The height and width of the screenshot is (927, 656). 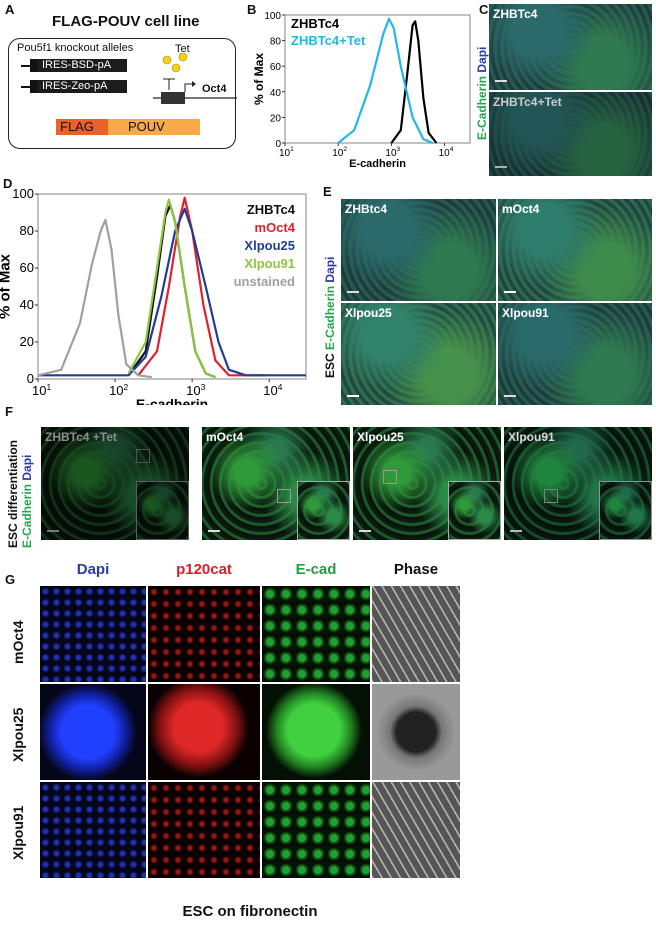 What do you see at coordinates (527, 102) in the screenshot?
I see `image-label: ZHBTc4+Tet` at bounding box center [527, 102].